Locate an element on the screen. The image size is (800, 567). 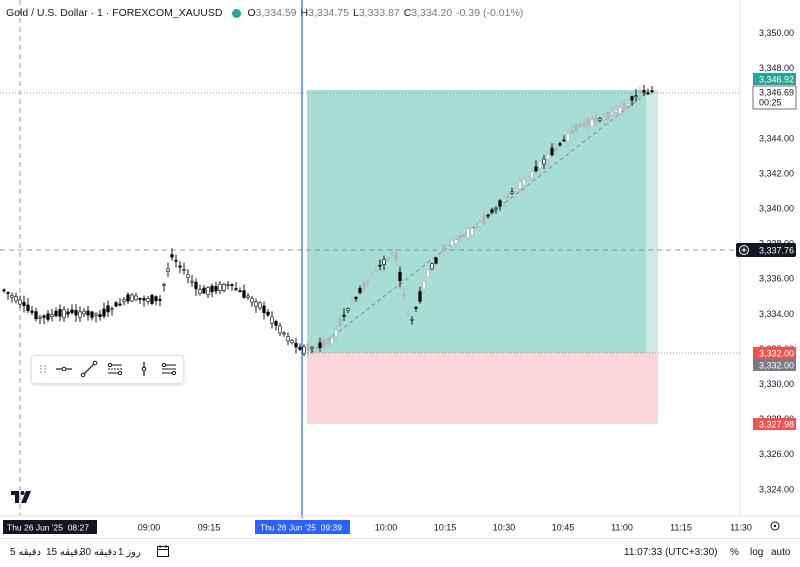
market-status-icon is located at coordinates (237, 13).